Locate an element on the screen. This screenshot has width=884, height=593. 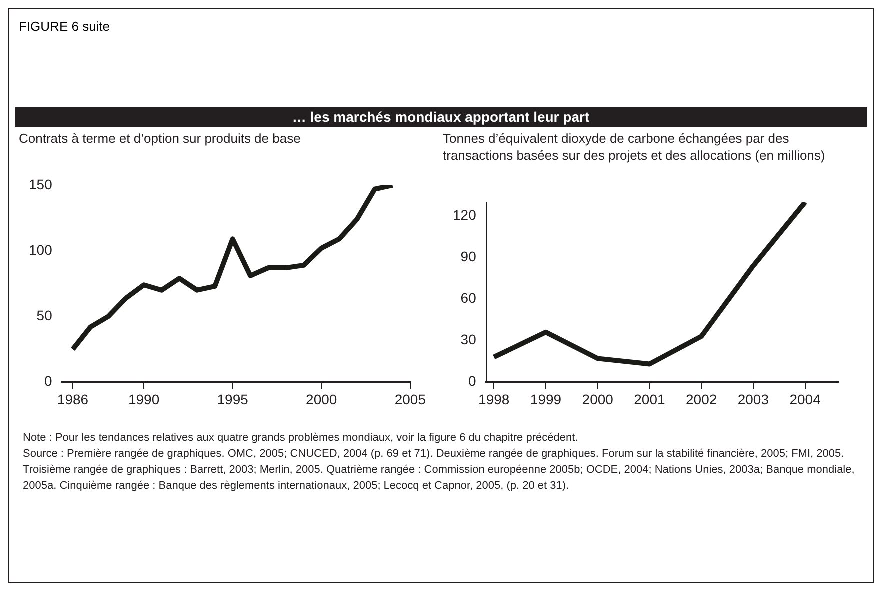
y-tick-label: 150 is located at coordinates (41, 184).